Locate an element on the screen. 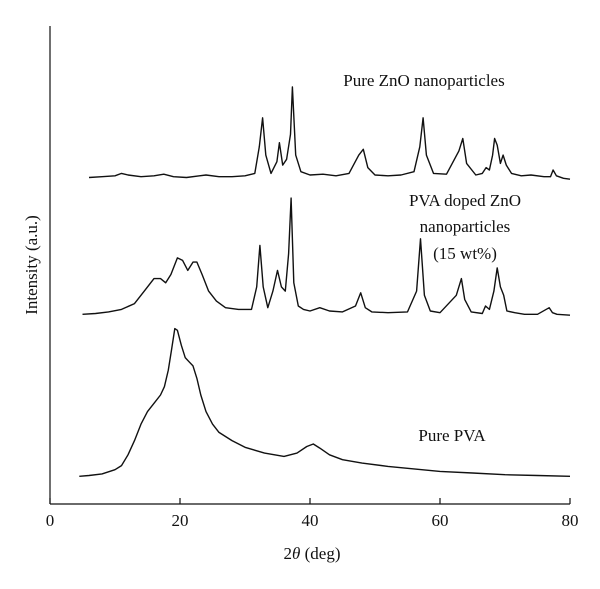 This screenshot has width=600, height=589. x-tick-label-80: 80 is located at coordinates (570, 520).